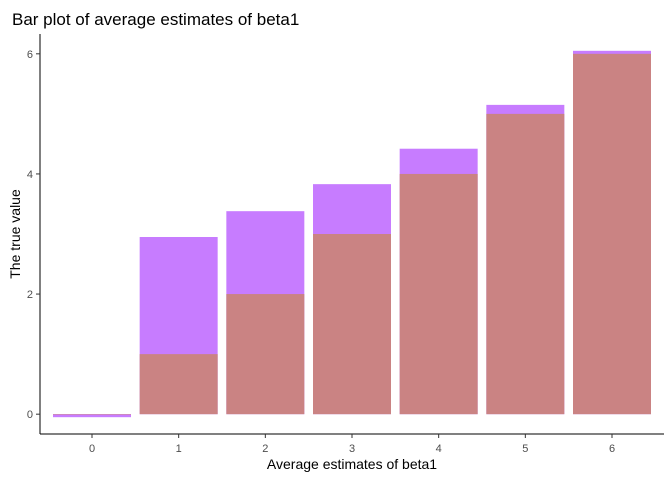 The width and height of the screenshot is (672, 480). Describe the element at coordinates (15, 234) in the screenshot. I see `y-axis-title: The true value` at that location.